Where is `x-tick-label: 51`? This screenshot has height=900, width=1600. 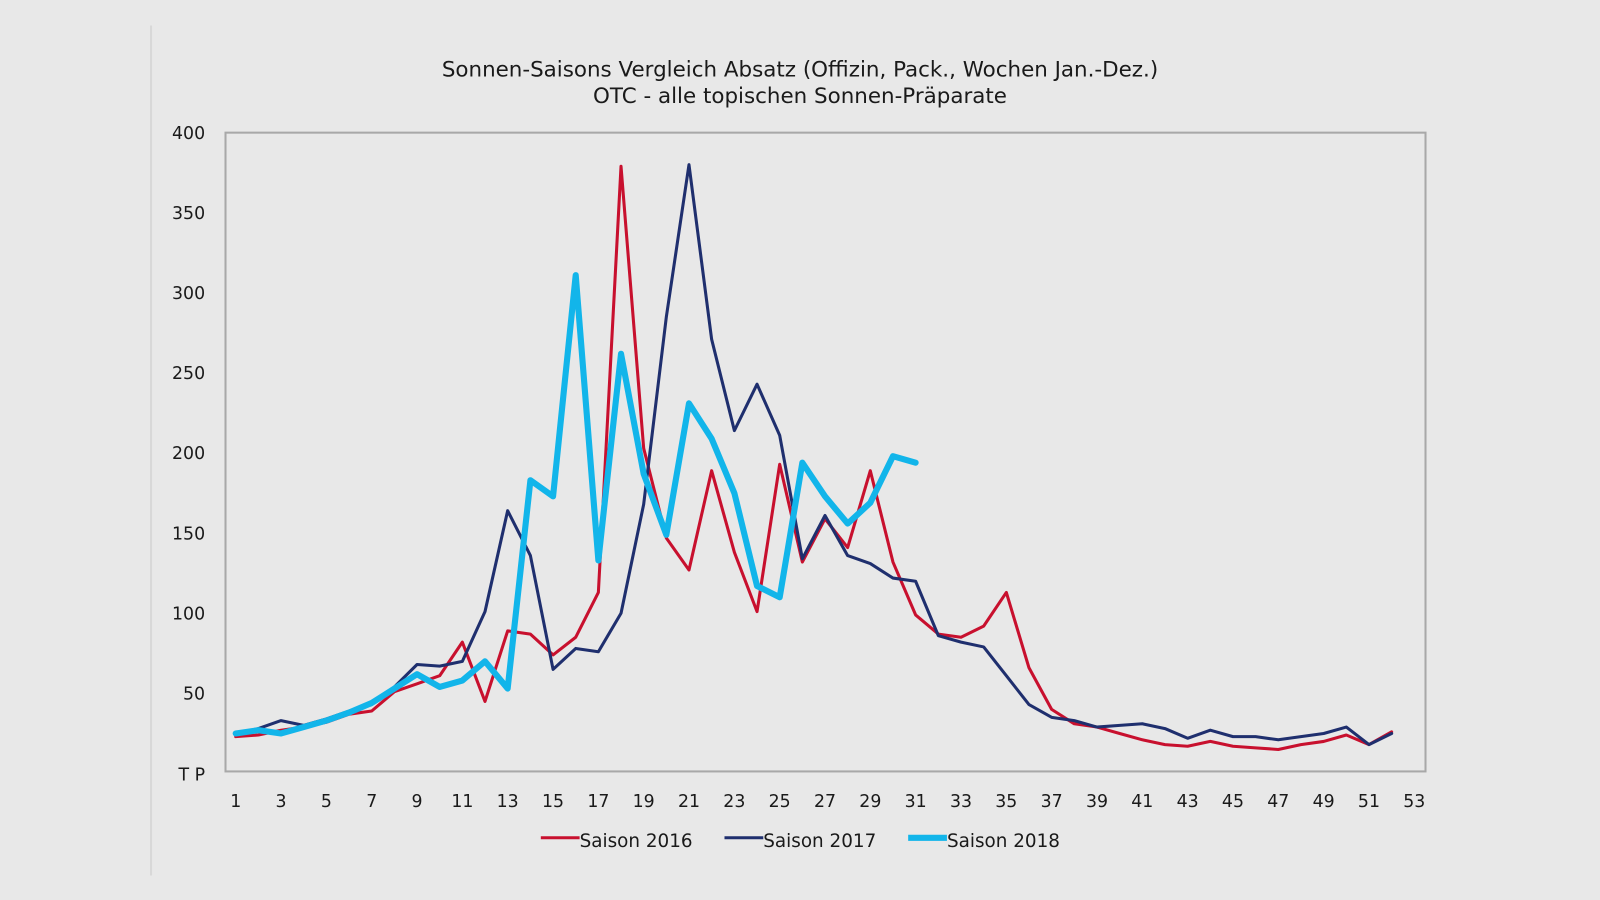
x-tick-label: 51 is located at coordinates (1369, 802).